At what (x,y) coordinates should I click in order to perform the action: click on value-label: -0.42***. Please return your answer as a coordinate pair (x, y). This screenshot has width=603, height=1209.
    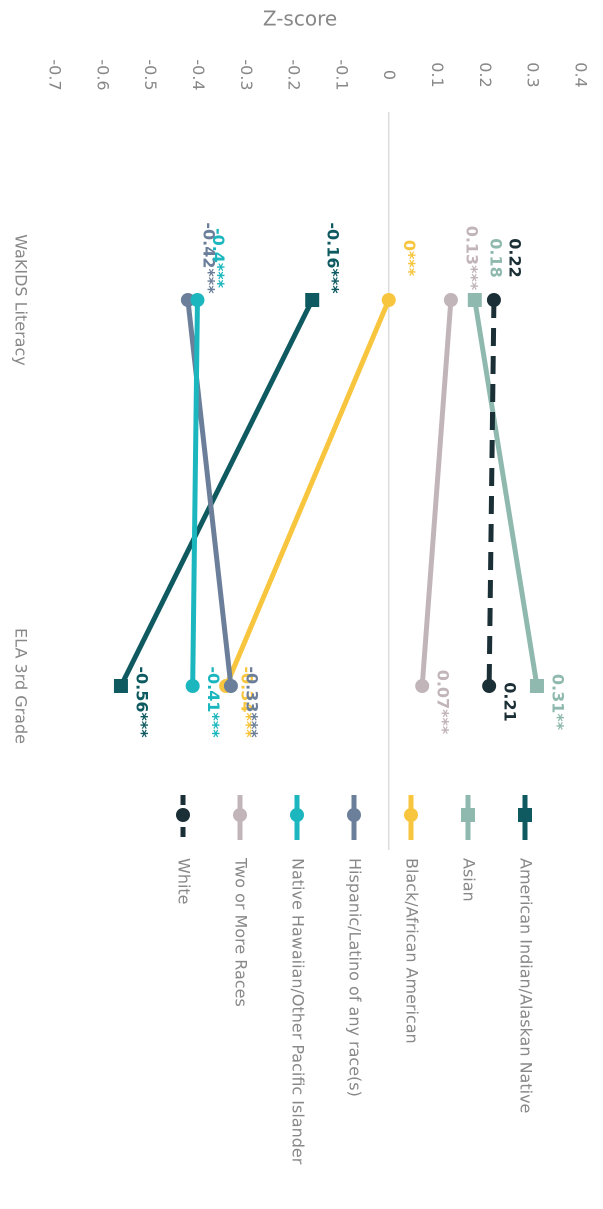
    Looking at the image, I should click on (208, 258).